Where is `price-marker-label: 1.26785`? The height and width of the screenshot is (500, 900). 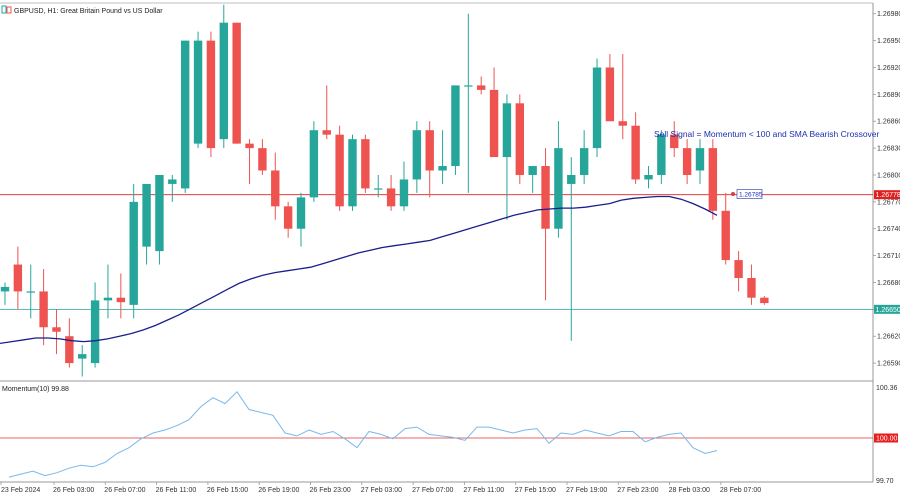 price-marker-label: 1.26785 is located at coordinates (751, 195).